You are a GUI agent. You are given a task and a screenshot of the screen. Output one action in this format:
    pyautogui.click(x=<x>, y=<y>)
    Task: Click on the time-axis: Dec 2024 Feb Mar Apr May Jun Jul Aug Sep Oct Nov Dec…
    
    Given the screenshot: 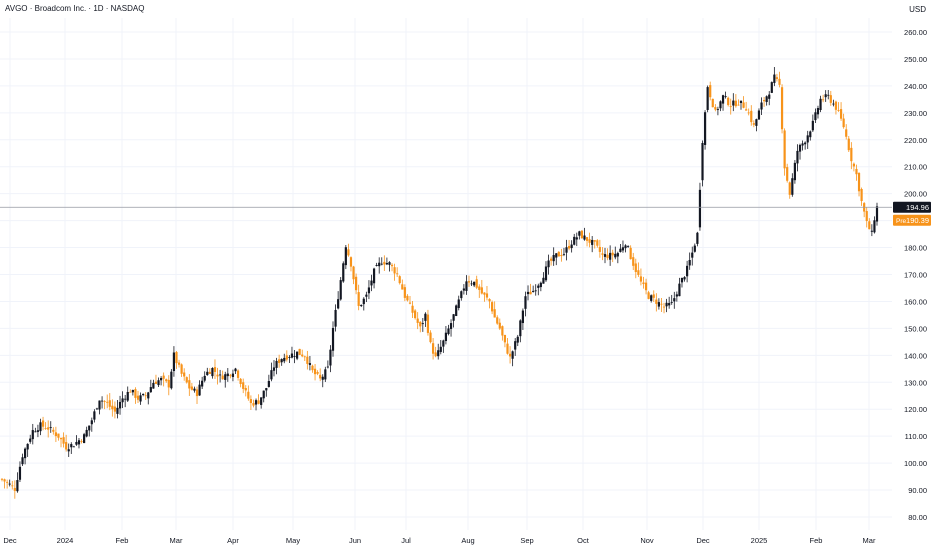 What is the action you would take?
    pyautogui.click(x=439, y=540)
    